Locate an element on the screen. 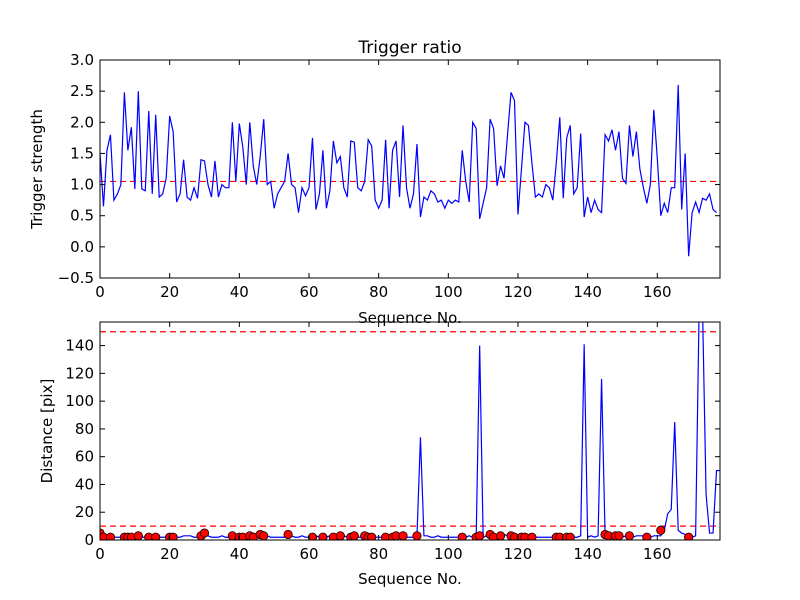 Image resolution: width=800 pixels, height=600 pixels. y-tick-label: 2.5 is located at coordinates (82, 91).